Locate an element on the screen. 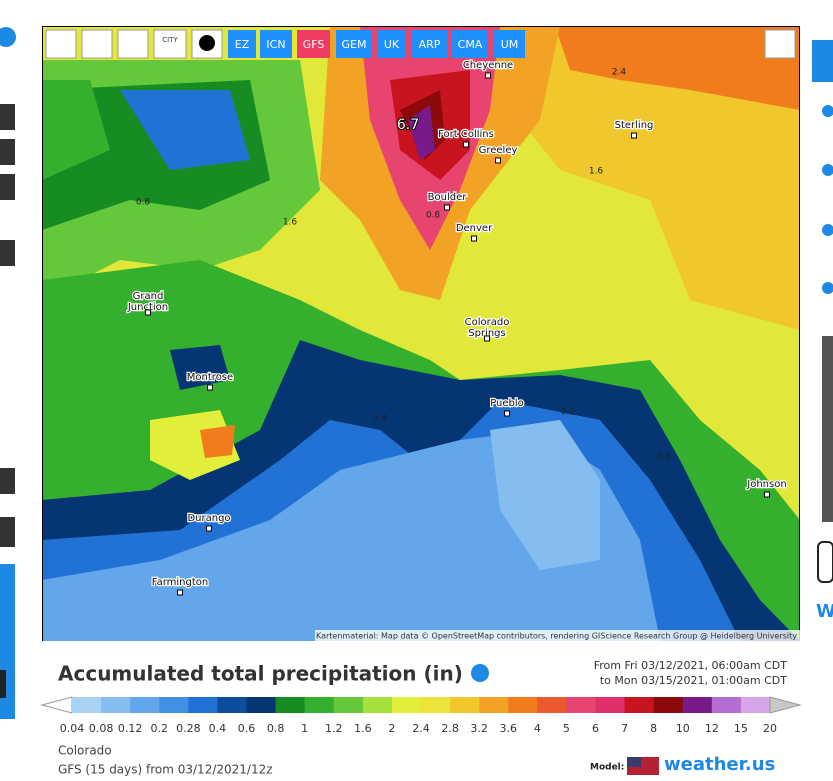  scale-label: 12 is located at coordinates (712, 728).